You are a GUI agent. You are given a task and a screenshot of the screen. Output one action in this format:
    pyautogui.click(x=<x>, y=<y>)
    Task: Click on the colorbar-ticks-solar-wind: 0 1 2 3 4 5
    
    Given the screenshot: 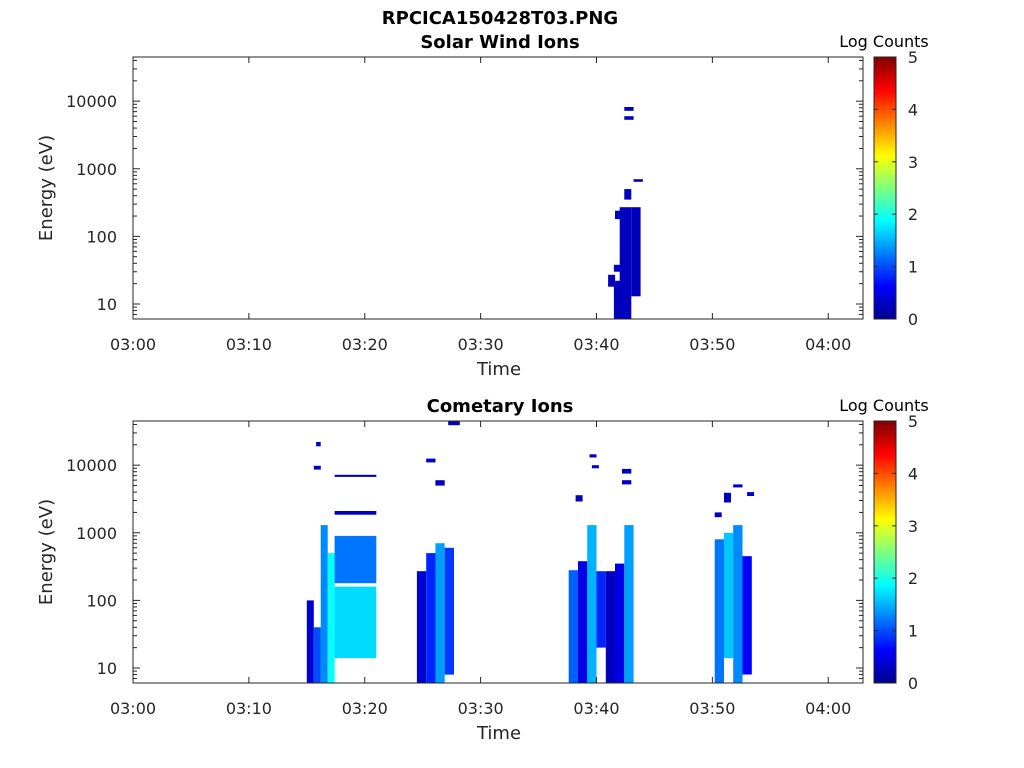 What is the action you would take?
    pyautogui.click(x=896, y=188)
    